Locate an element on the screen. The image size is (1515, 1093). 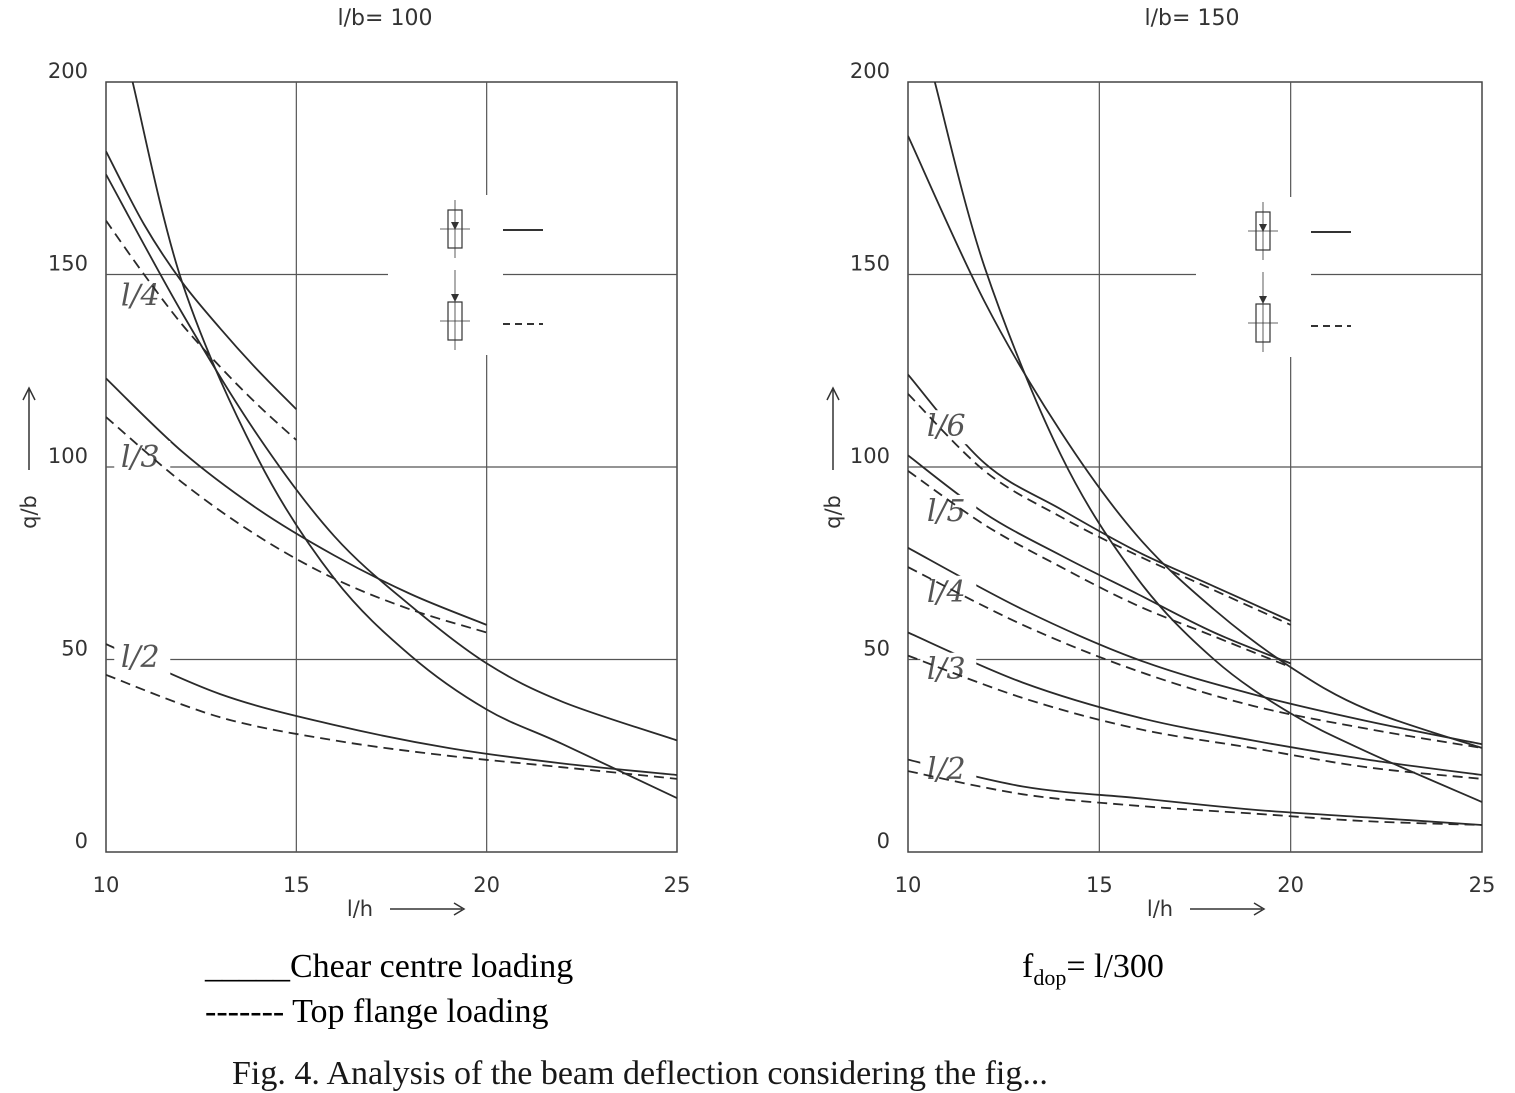
fdop-subscript: dop is located at coordinates (1050, 977).